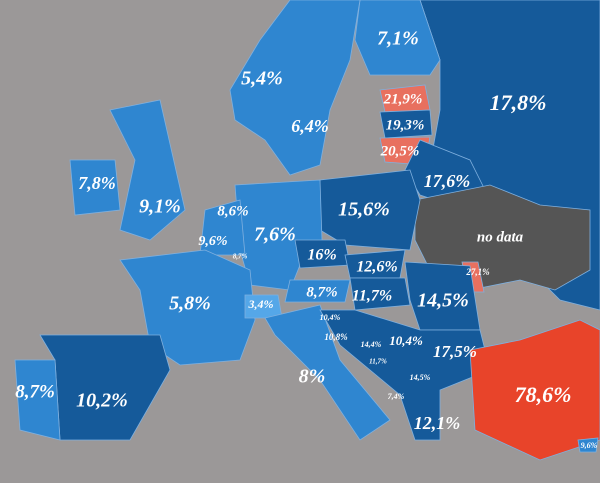 This screenshot has height=483, width=600. What do you see at coordinates (376, 267) in the screenshot?
I see `country-label: 12,6%` at bounding box center [376, 267].